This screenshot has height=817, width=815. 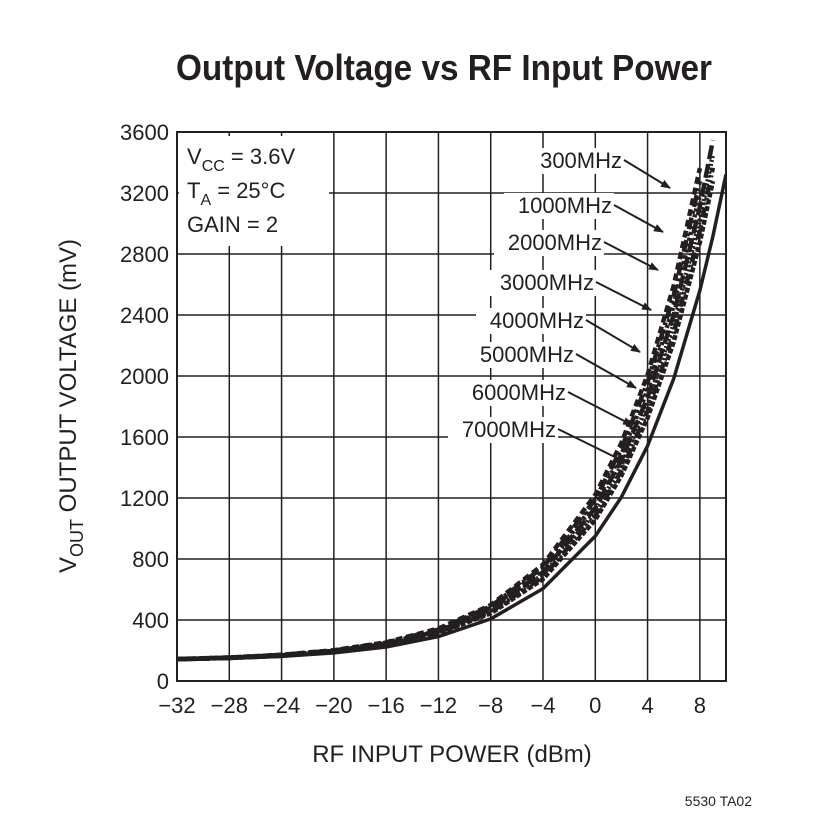 I want to click on series-label: 6000MHz, so click(x=519, y=392).